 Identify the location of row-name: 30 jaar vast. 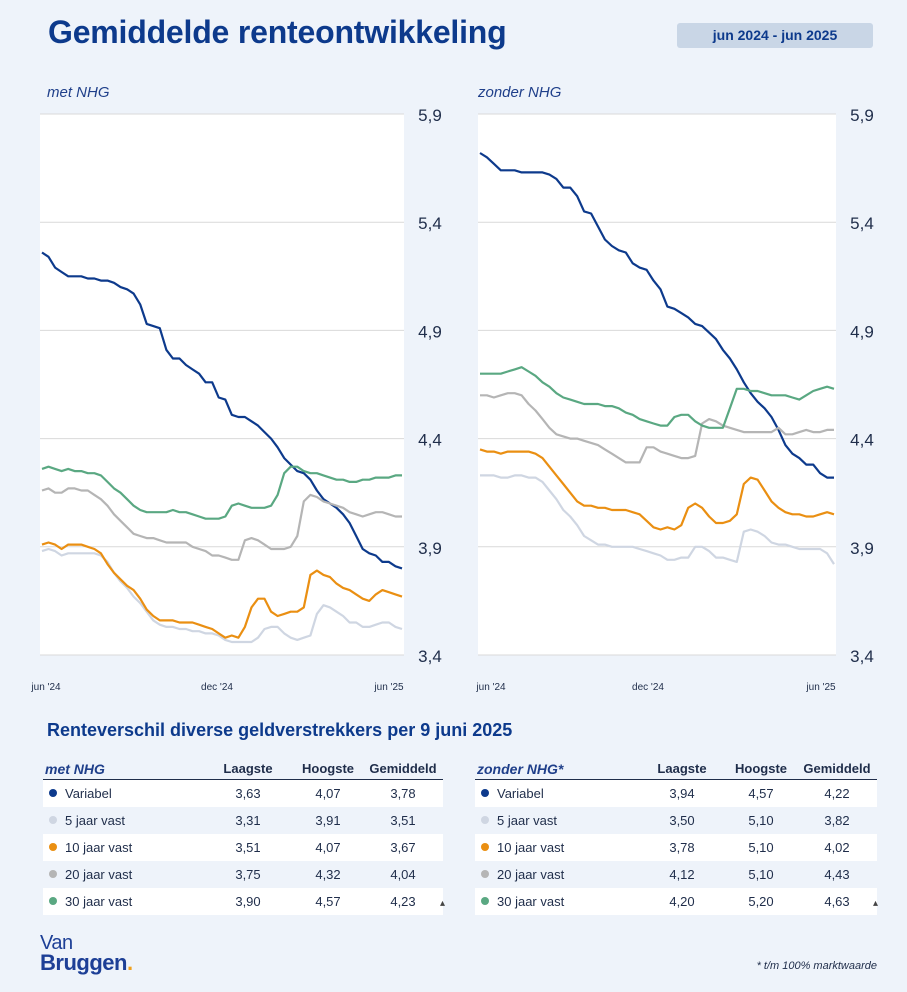
(531, 901).